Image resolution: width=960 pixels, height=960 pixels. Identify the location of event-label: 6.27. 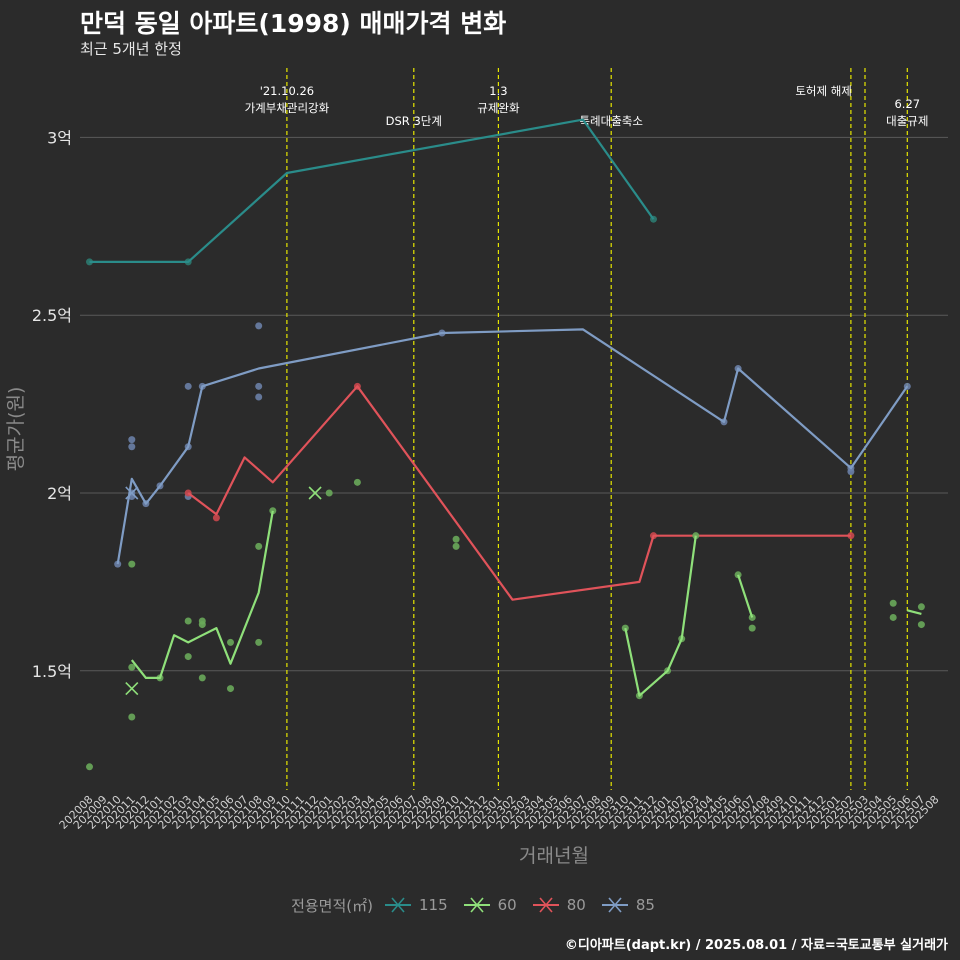
(907, 104).